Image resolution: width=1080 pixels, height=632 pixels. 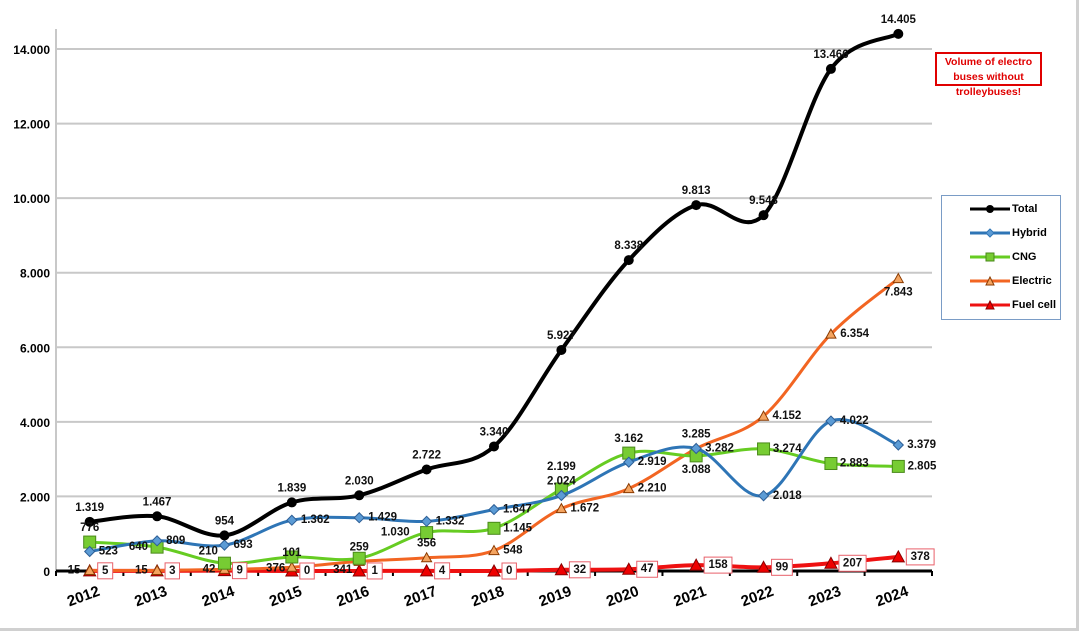 What do you see at coordinates (517, 528) in the screenshot?
I see `data-label-cng: 1.145` at bounding box center [517, 528].